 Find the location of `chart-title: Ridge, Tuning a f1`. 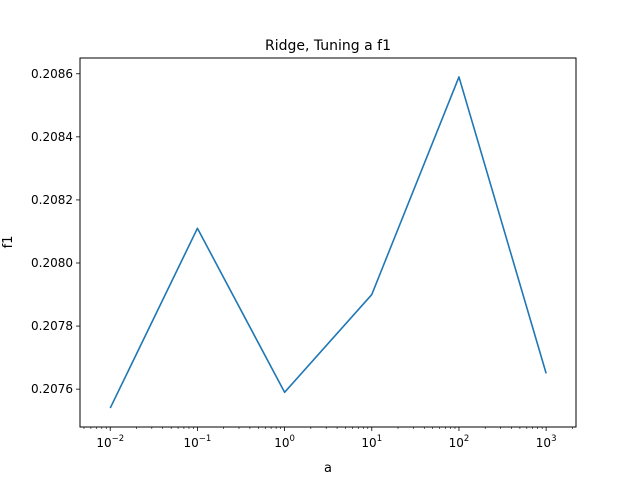

chart-title: Ridge, Tuning a f1 is located at coordinates (328, 46).